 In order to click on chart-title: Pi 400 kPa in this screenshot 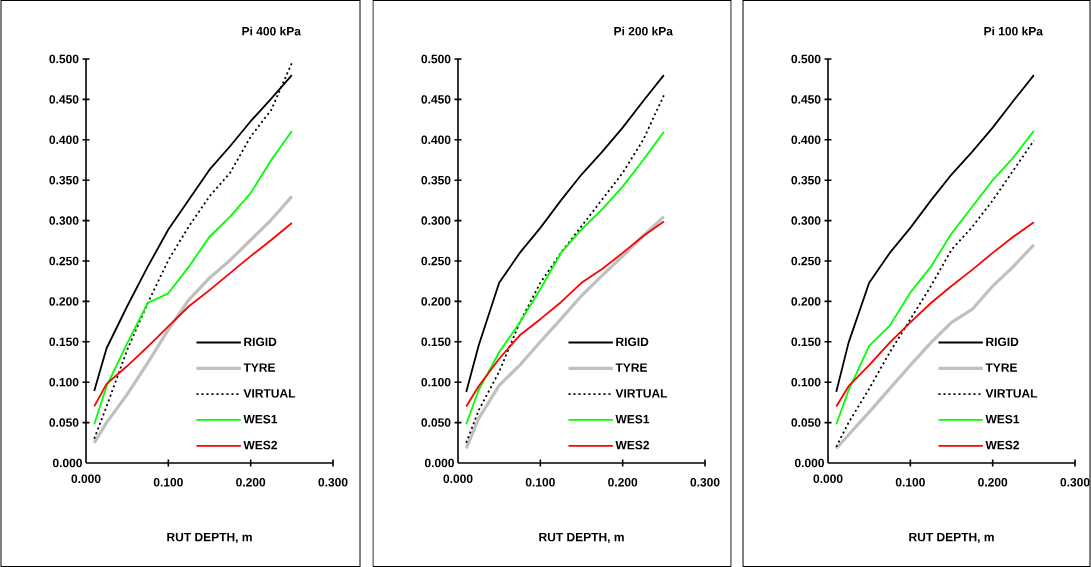, I will do `click(271, 31)`.